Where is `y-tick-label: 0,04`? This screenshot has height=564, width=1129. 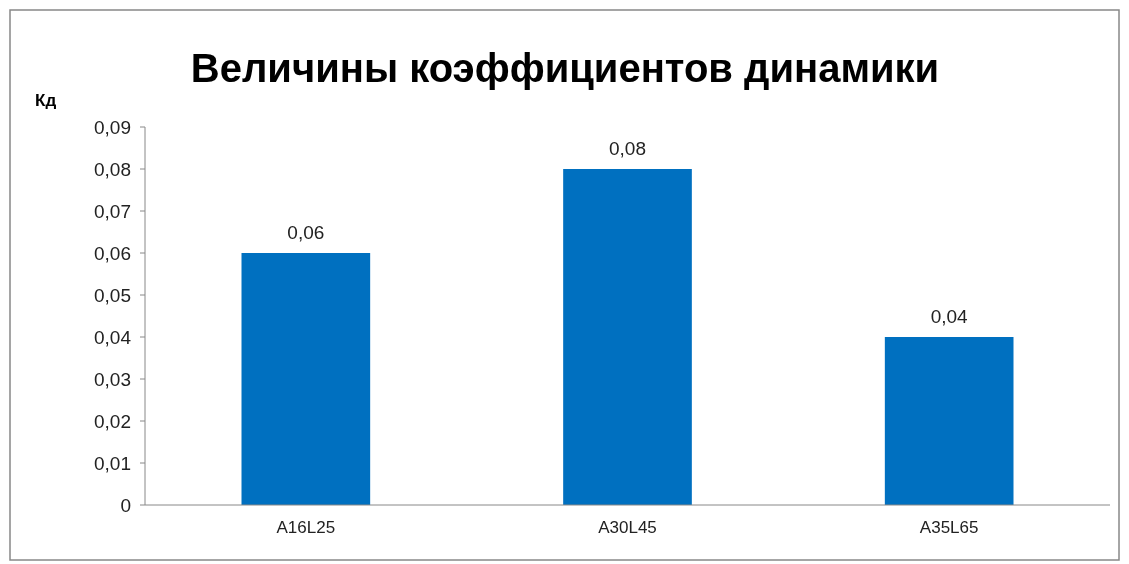
y-tick-label: 0,04 is located at coordinates (113, 337).